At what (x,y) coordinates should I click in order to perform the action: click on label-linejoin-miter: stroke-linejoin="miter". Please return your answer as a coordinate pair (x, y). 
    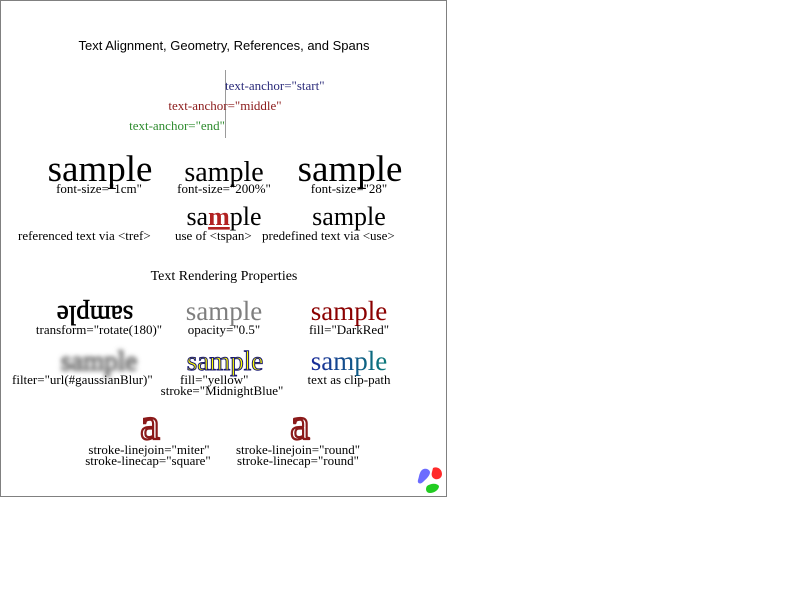
    Looking at the image, I should click on (148, 449).